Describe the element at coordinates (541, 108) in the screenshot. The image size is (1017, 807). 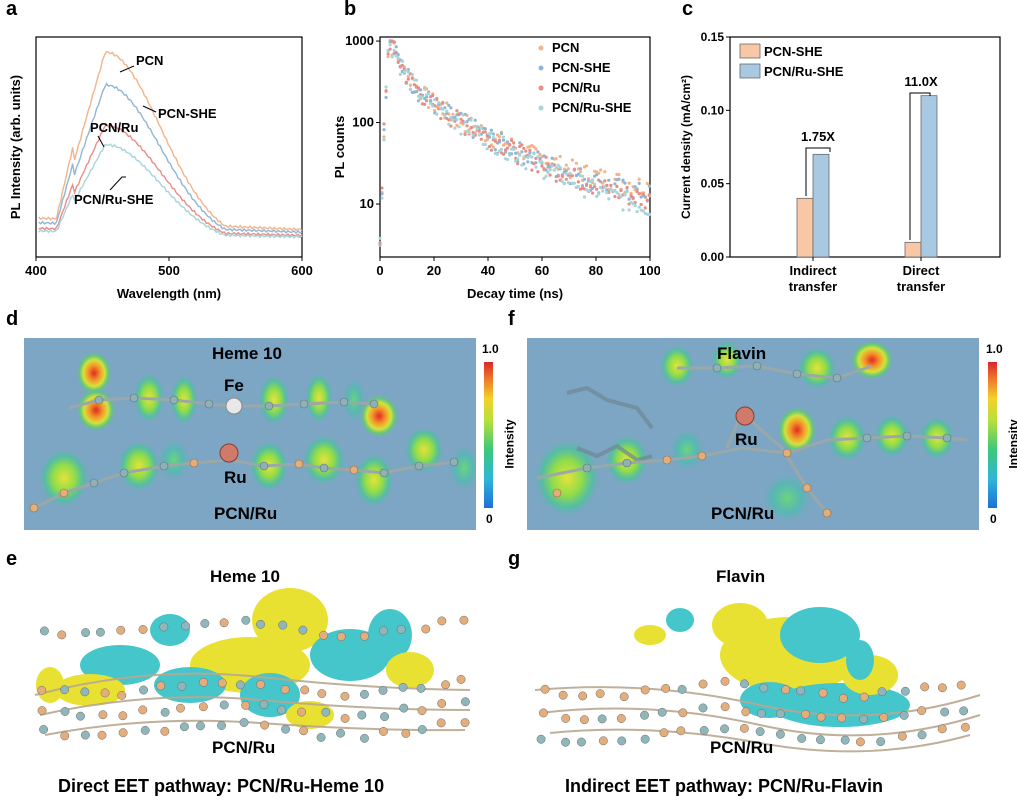
I see `chart-b-legend-marker` at that location.